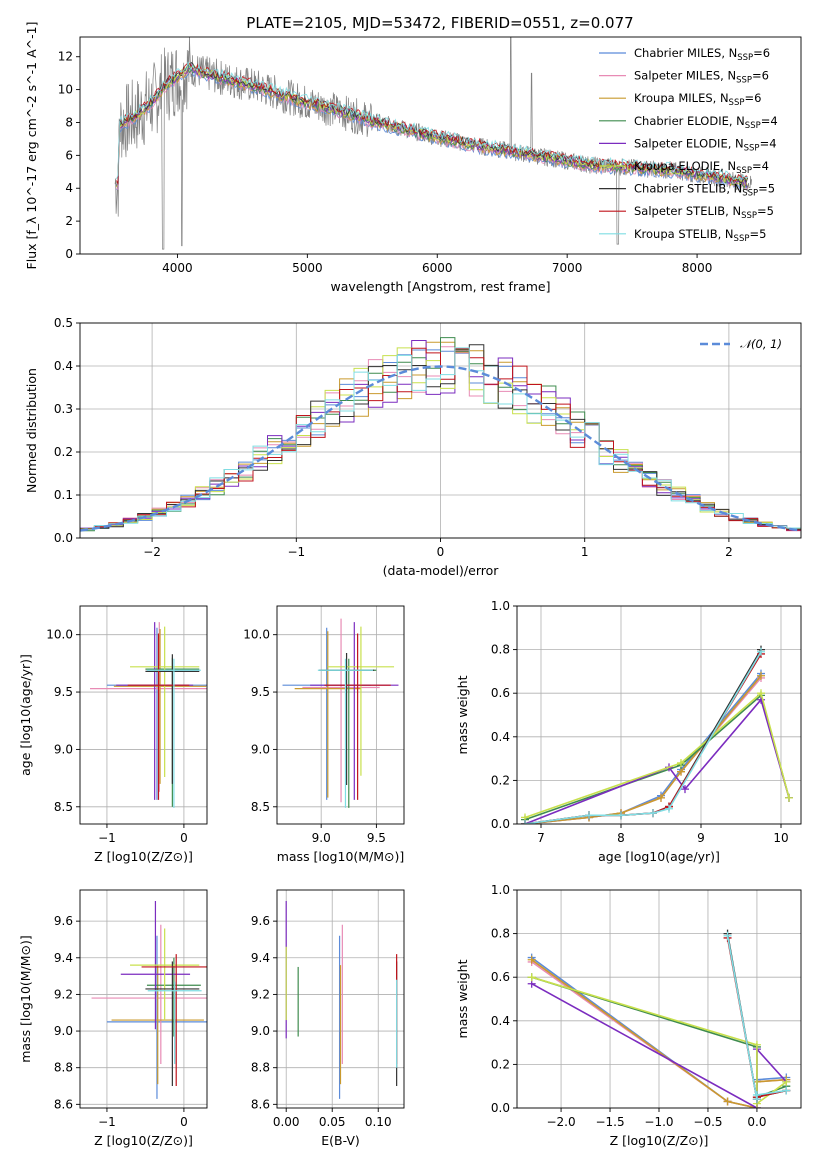 The image size is (819, 1170). What do you see at coordinates (701, 167) in the screenshot?
I see `legend-entry: Kroupa ELODIE, NSSP=4` at bounding box center [701, 167].